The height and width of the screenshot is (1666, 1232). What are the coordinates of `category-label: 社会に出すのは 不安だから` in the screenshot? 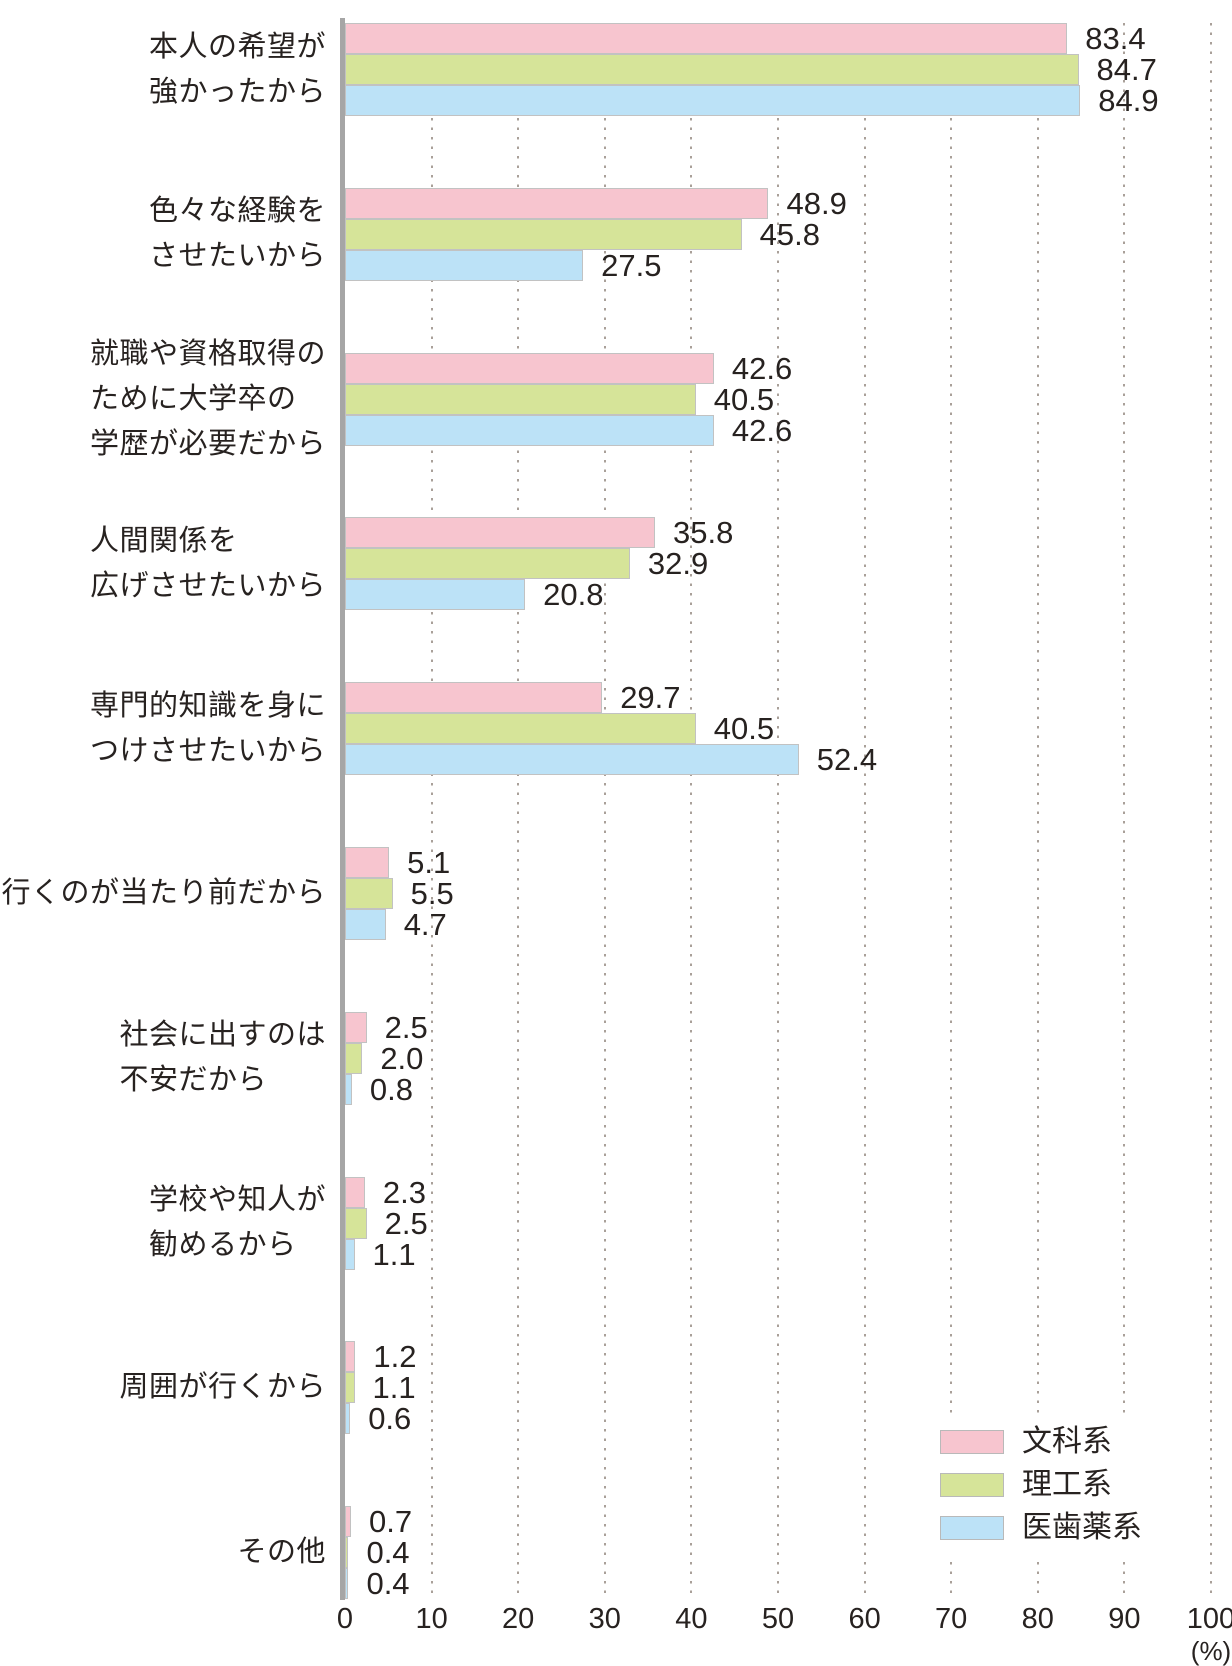 It's located at (167, 1058).